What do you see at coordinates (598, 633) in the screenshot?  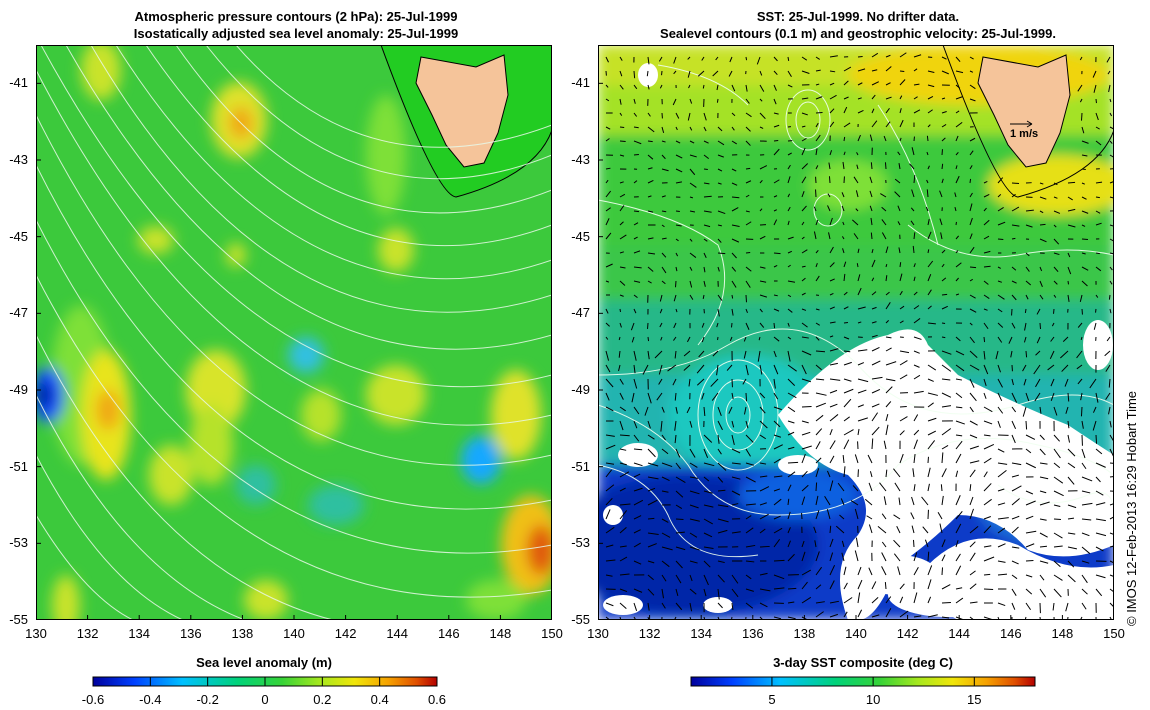 I see `x-tick-label: 130` at bounding box center [598, 633].